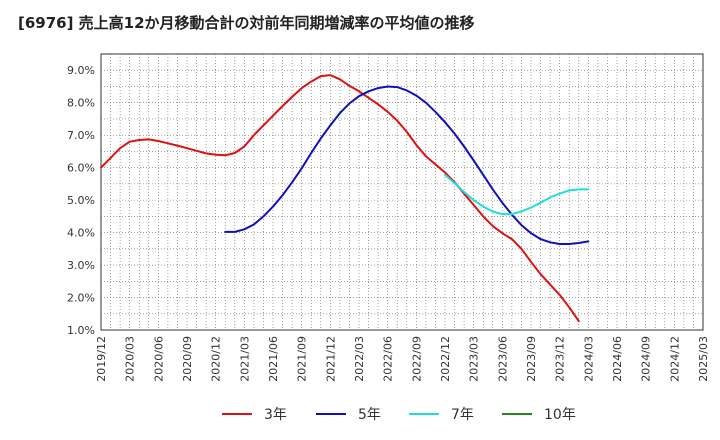 The height and width of the screenshot is (440, 720). I want to click on y-tick-label: 3.0%, so click(81, 265).